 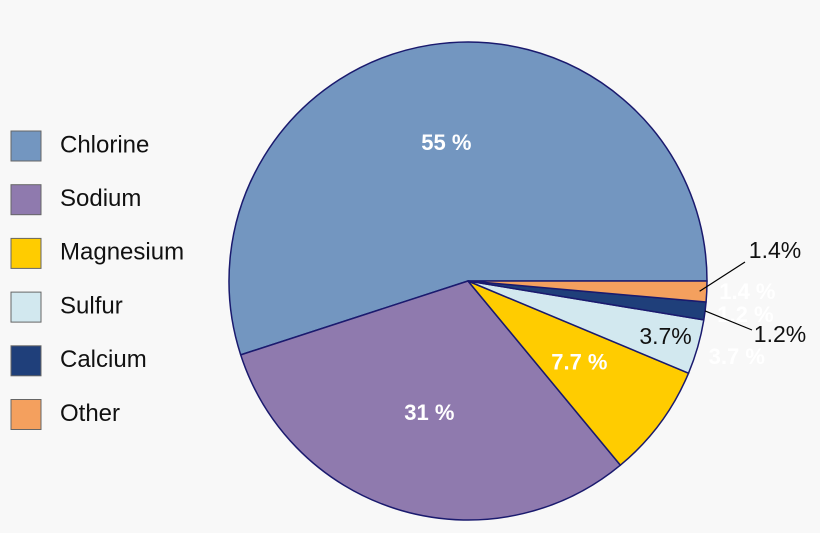 What do you see at coordinates (579, 361) in the screenshot?
I see `slice-label: 7.7 %` at bounding box center [579, 361].